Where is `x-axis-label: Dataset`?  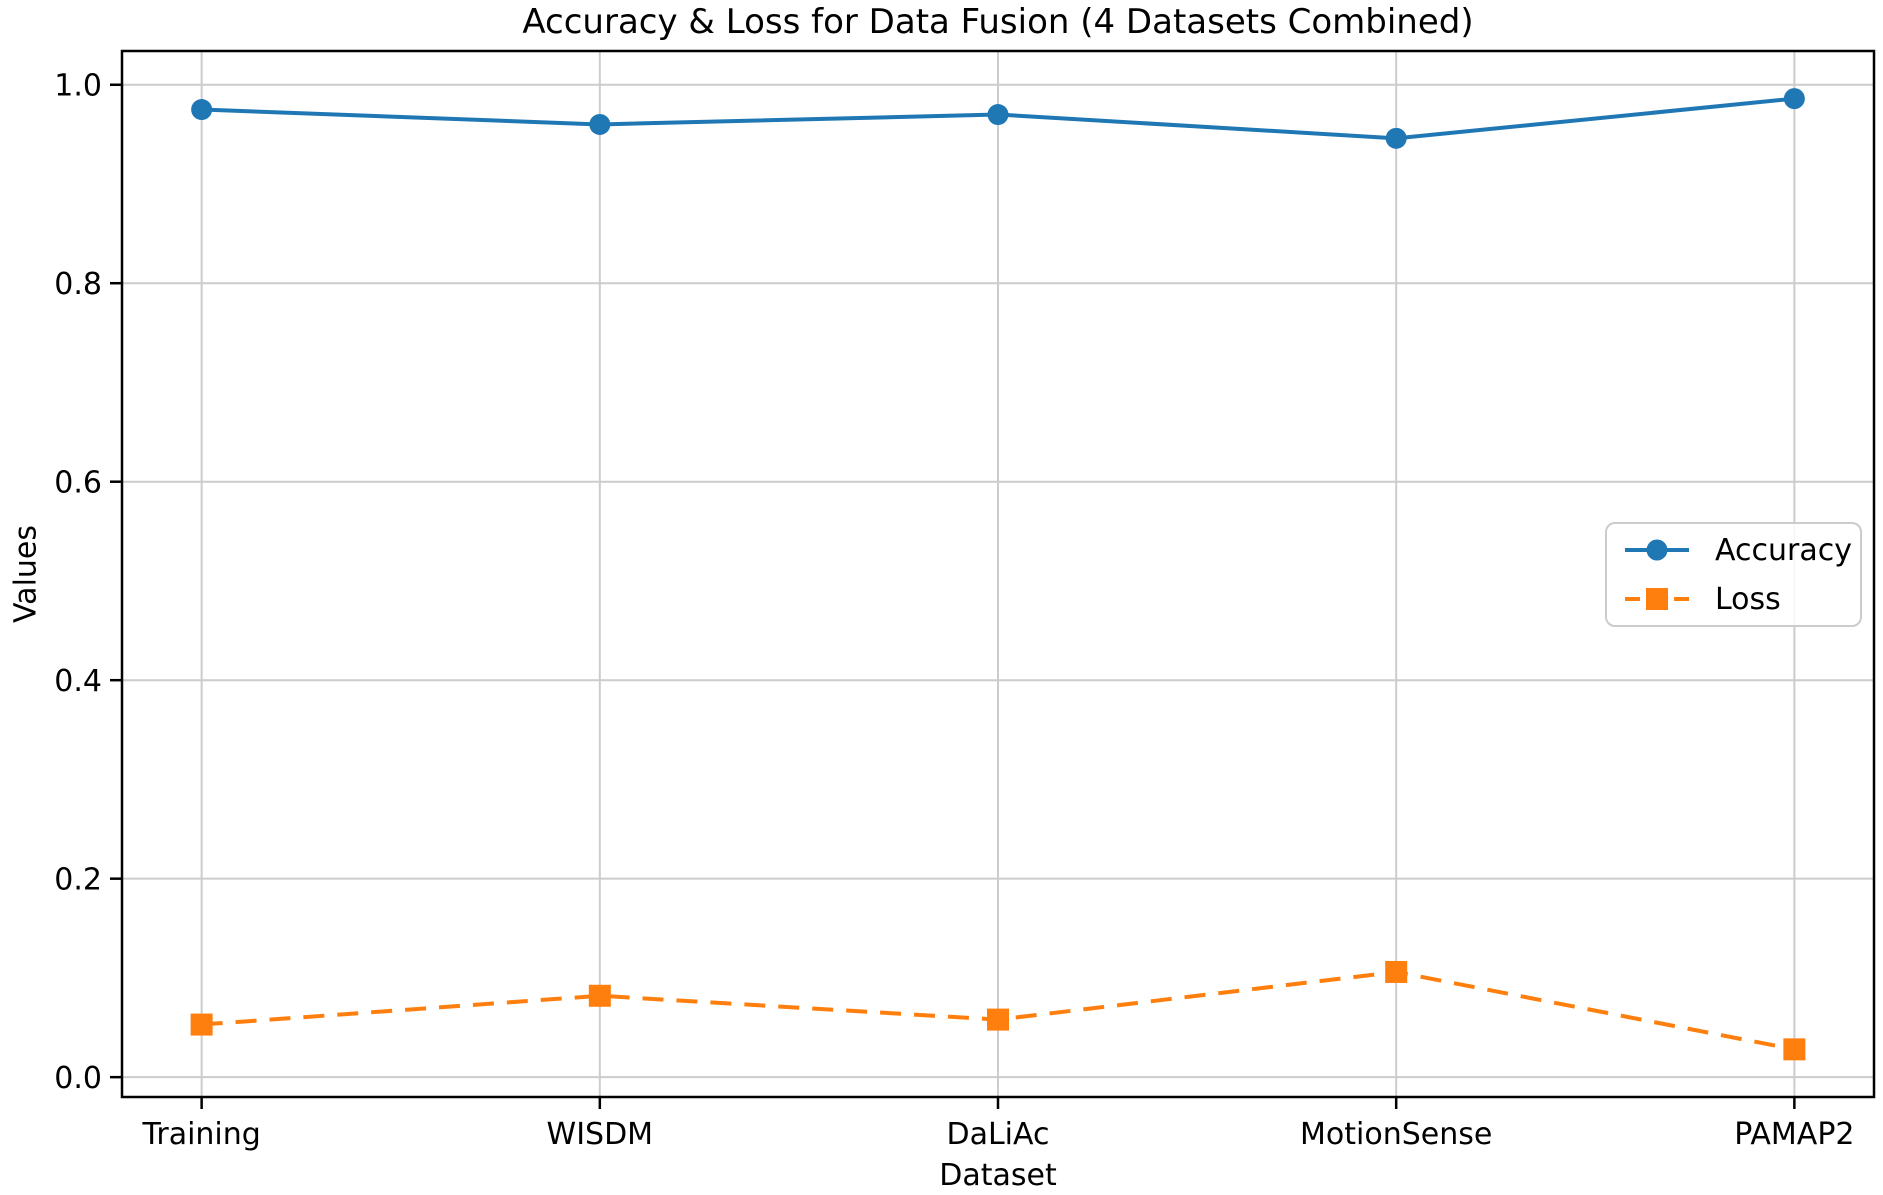 x-axis-label: Dataset is located at coordinates (998, 1175).